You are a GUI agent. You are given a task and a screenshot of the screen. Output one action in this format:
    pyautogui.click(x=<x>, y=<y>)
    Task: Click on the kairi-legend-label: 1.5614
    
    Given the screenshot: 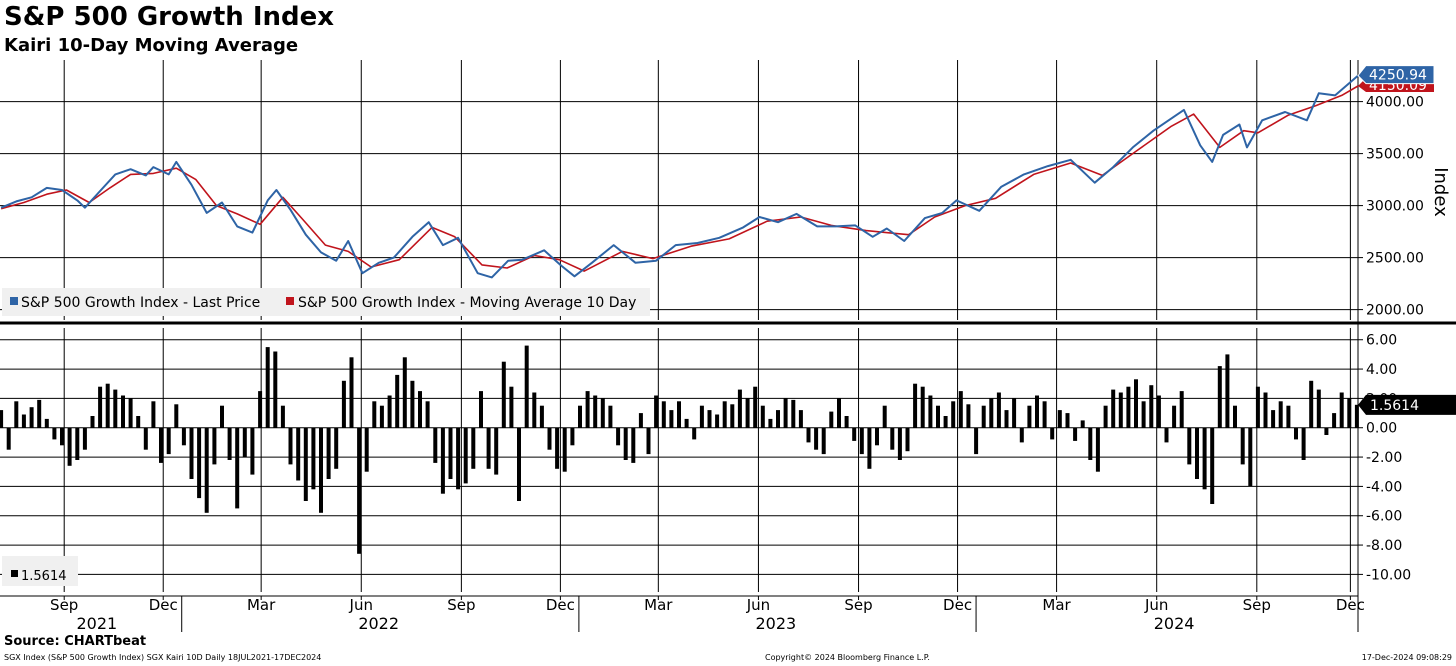 What is the action you would take?
    pyautogui.click(x=44, y=576)
    